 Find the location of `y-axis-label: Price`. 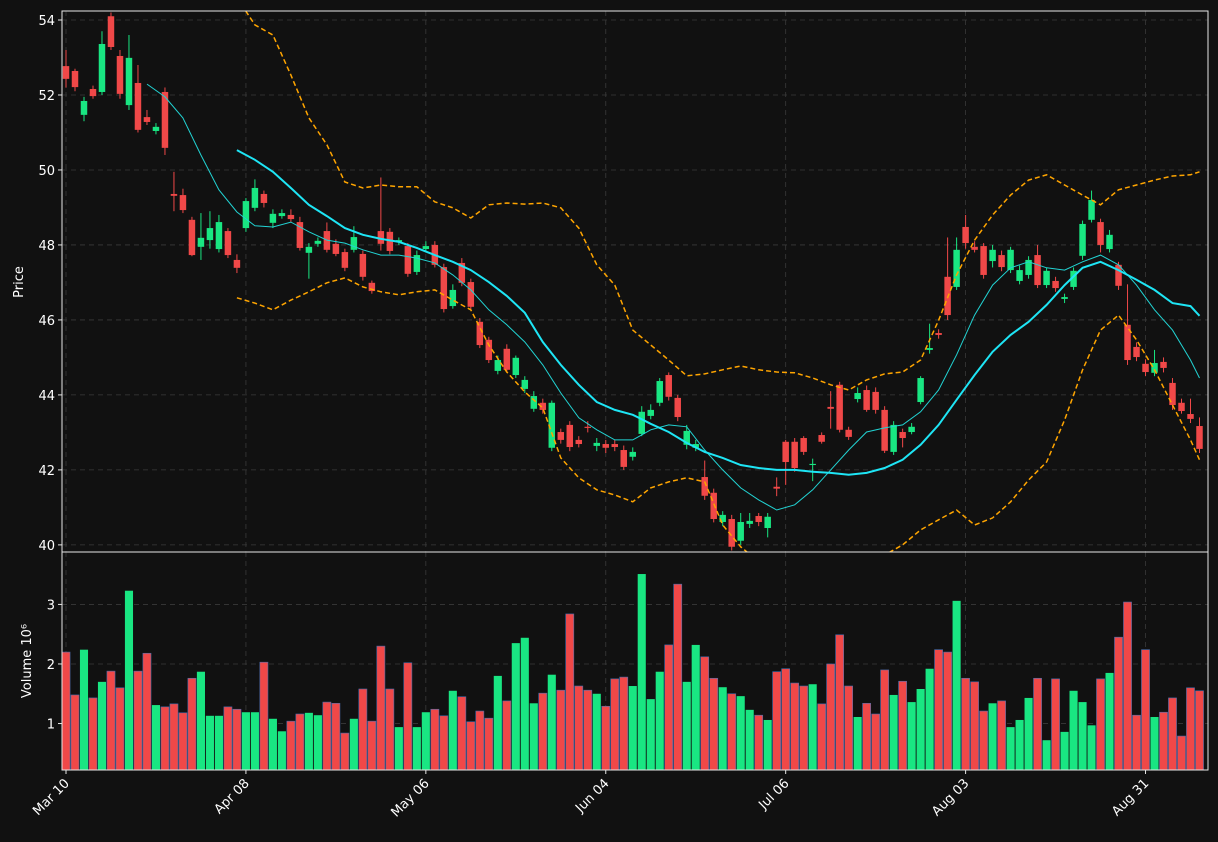

y-axis-label: Price is located at coordinates (19, 282).